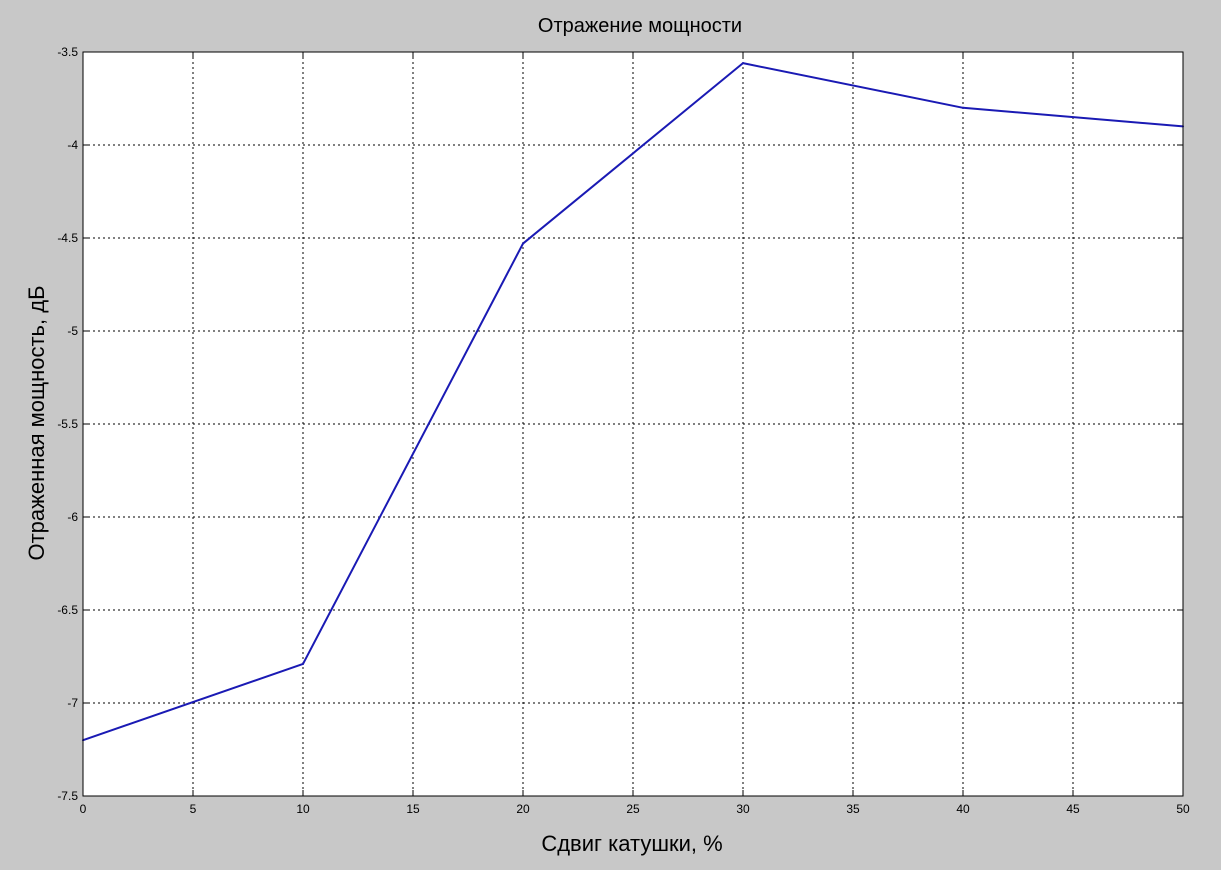 The width and height of the screenshot is (1221, 870). I want to click on y-tick-label: -4.5, so click(67, 238).